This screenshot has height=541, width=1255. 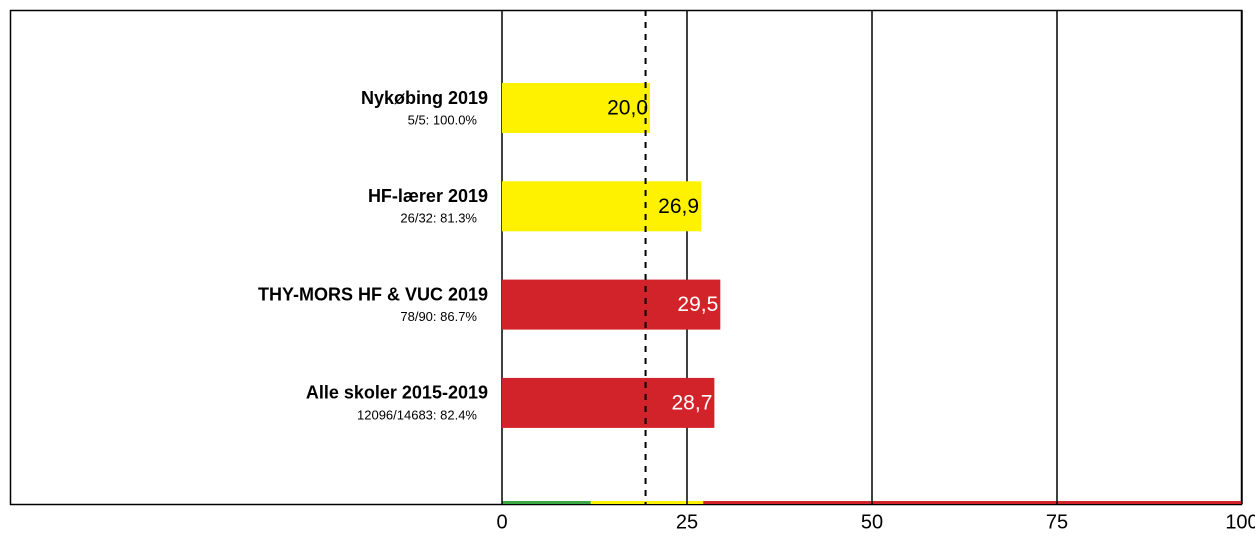 I want to click on category-sublabel: 12096/14683: 82.4%, so click(x=417, y=414).